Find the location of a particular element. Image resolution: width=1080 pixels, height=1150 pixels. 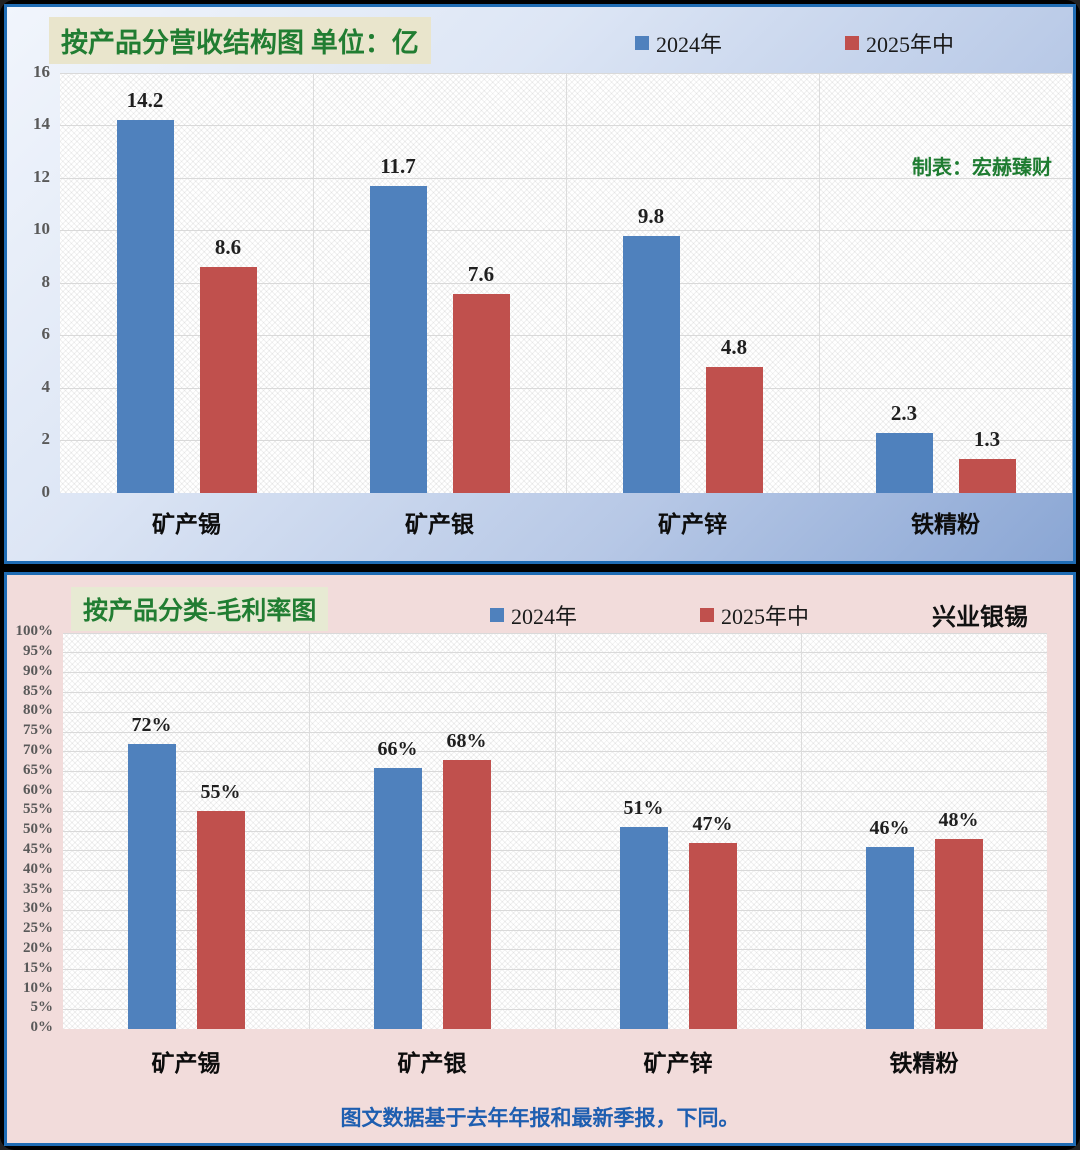

bar-value-label: 47% is located at coordinates (712, 823).